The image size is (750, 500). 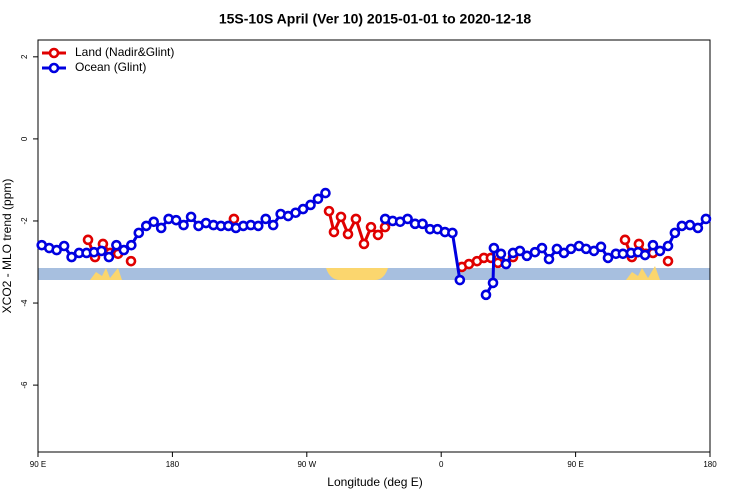 What do you see at coordinates (7, 246) in the screenshot?
I see `y-axis-label: XCO2 - MLO trend (ppm)` at bounding box center [7, 246].